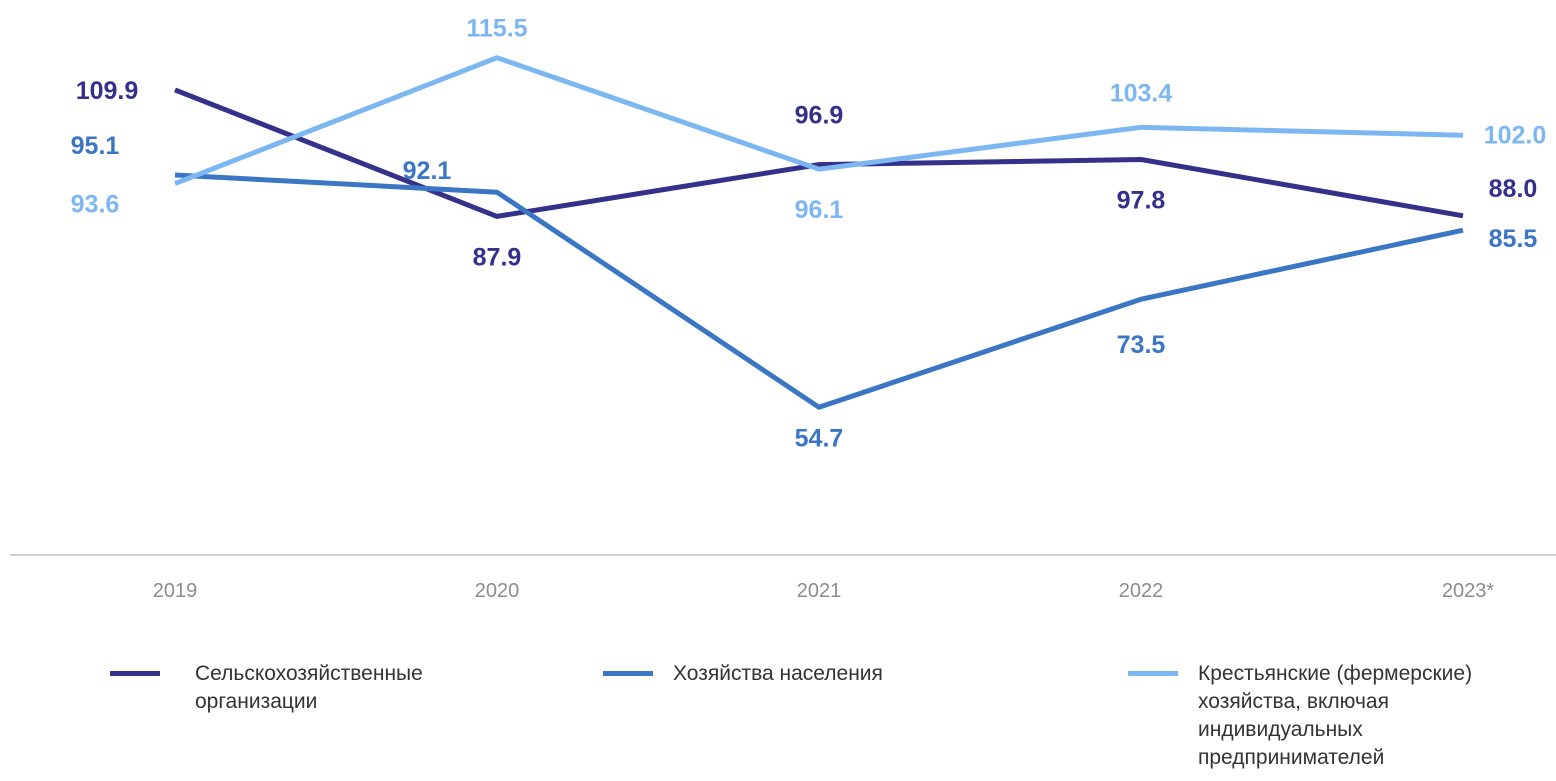 The height and width of the screenshot is (781, 1556). I want to click on legend-swatch-medium-blue, so click(628, 673).